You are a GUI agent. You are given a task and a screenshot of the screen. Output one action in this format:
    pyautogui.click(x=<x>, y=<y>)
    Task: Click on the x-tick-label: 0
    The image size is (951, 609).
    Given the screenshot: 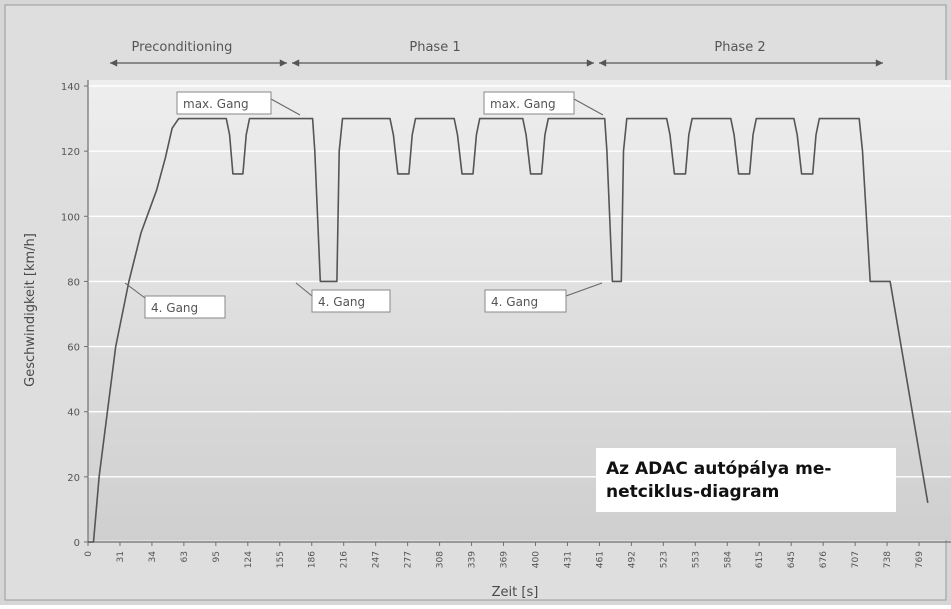 What is the action you would take?
    pyautogui.click(x=89, y=554)
    